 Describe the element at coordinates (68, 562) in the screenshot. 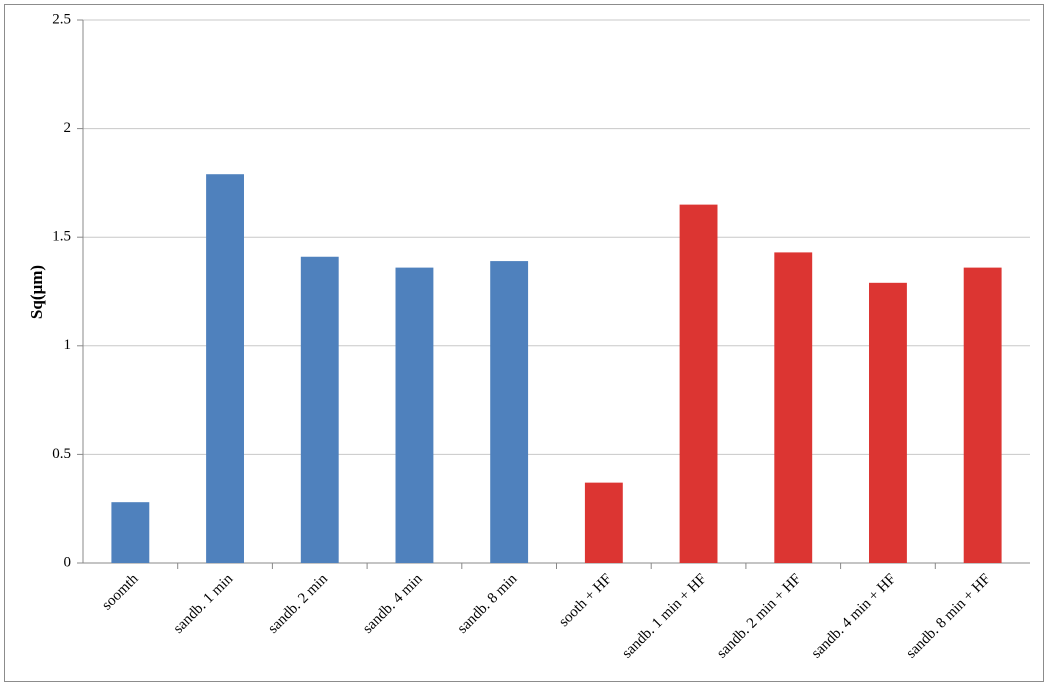

I see `y-tick-label: 0` at that location.